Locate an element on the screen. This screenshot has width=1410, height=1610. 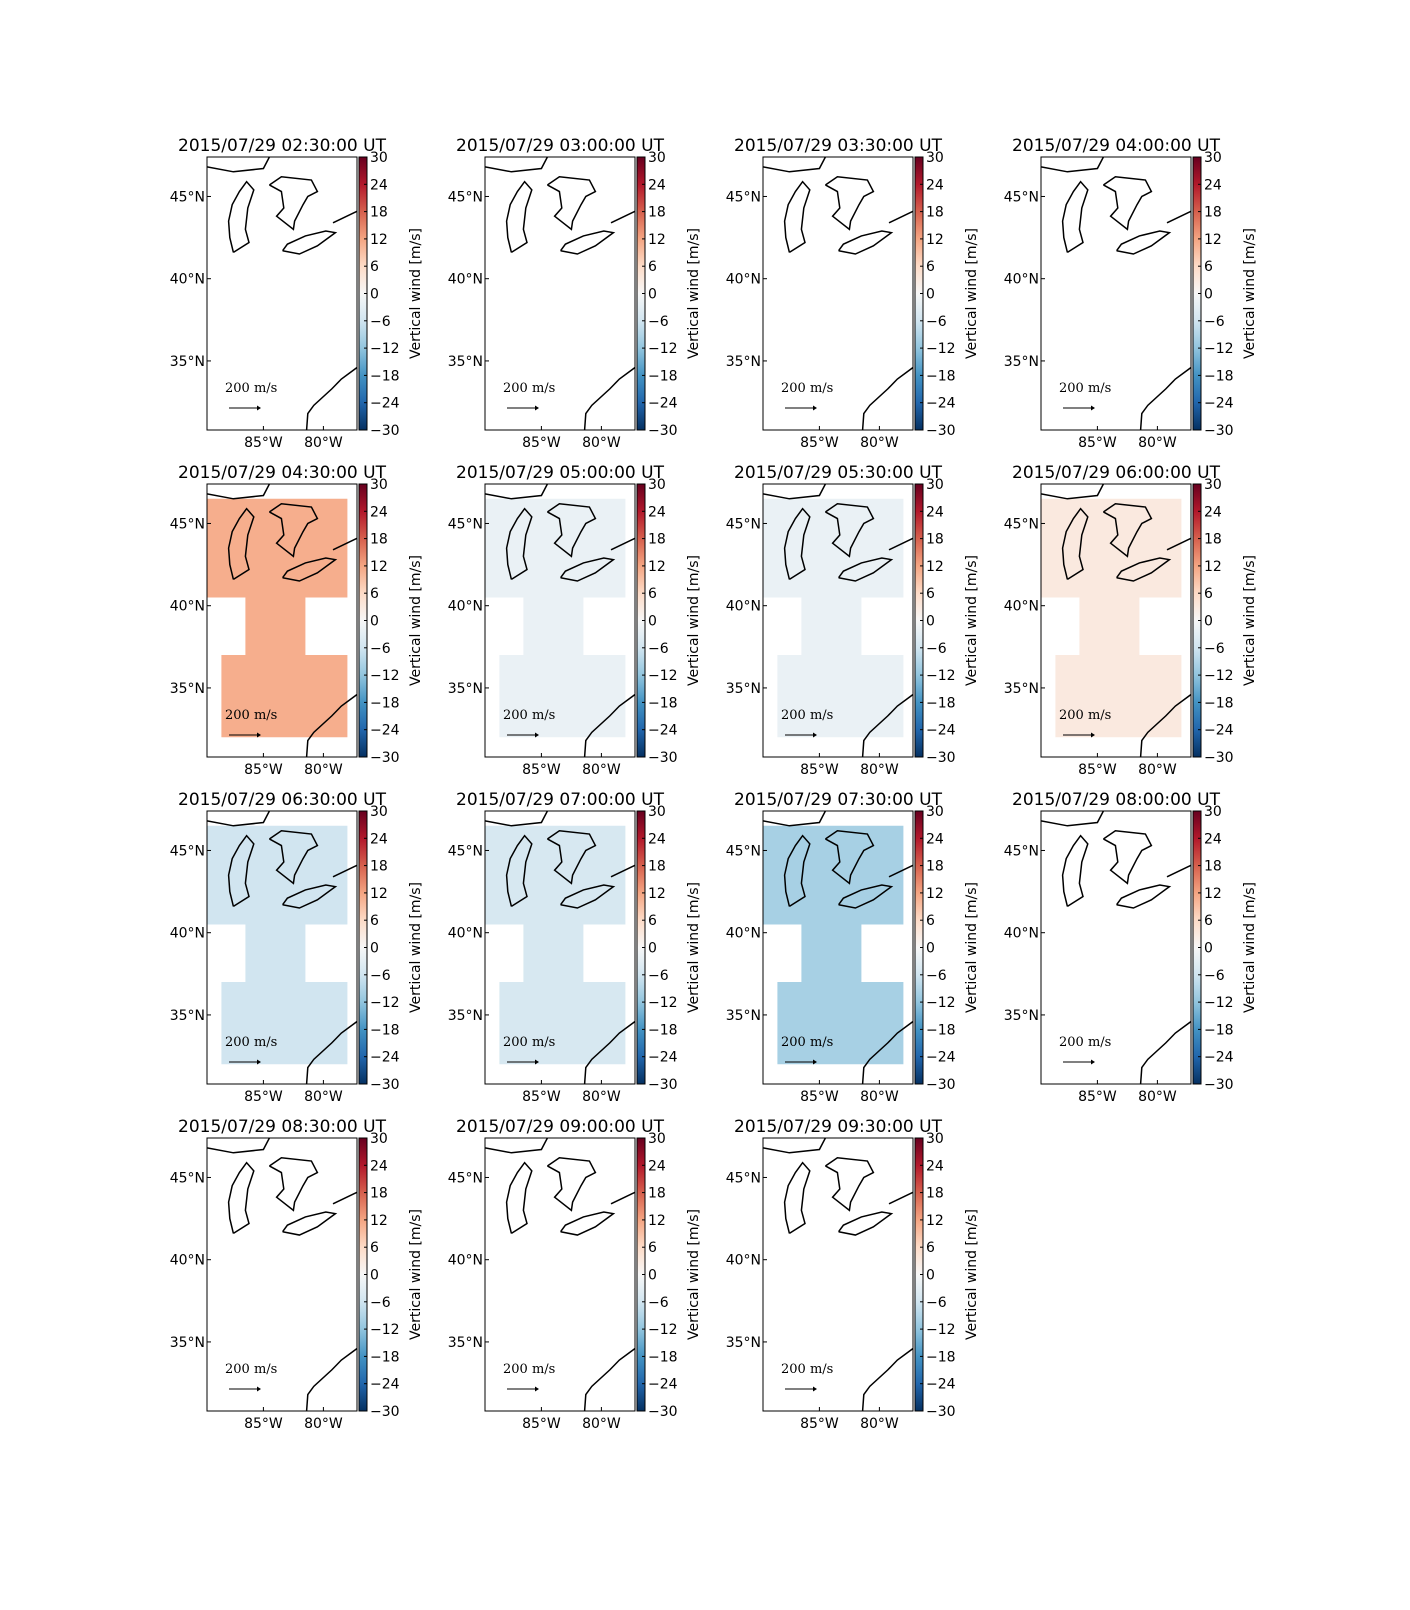
panel-title: 2015/07/29 05:30:00 UT is located at coordinates (838, 473).